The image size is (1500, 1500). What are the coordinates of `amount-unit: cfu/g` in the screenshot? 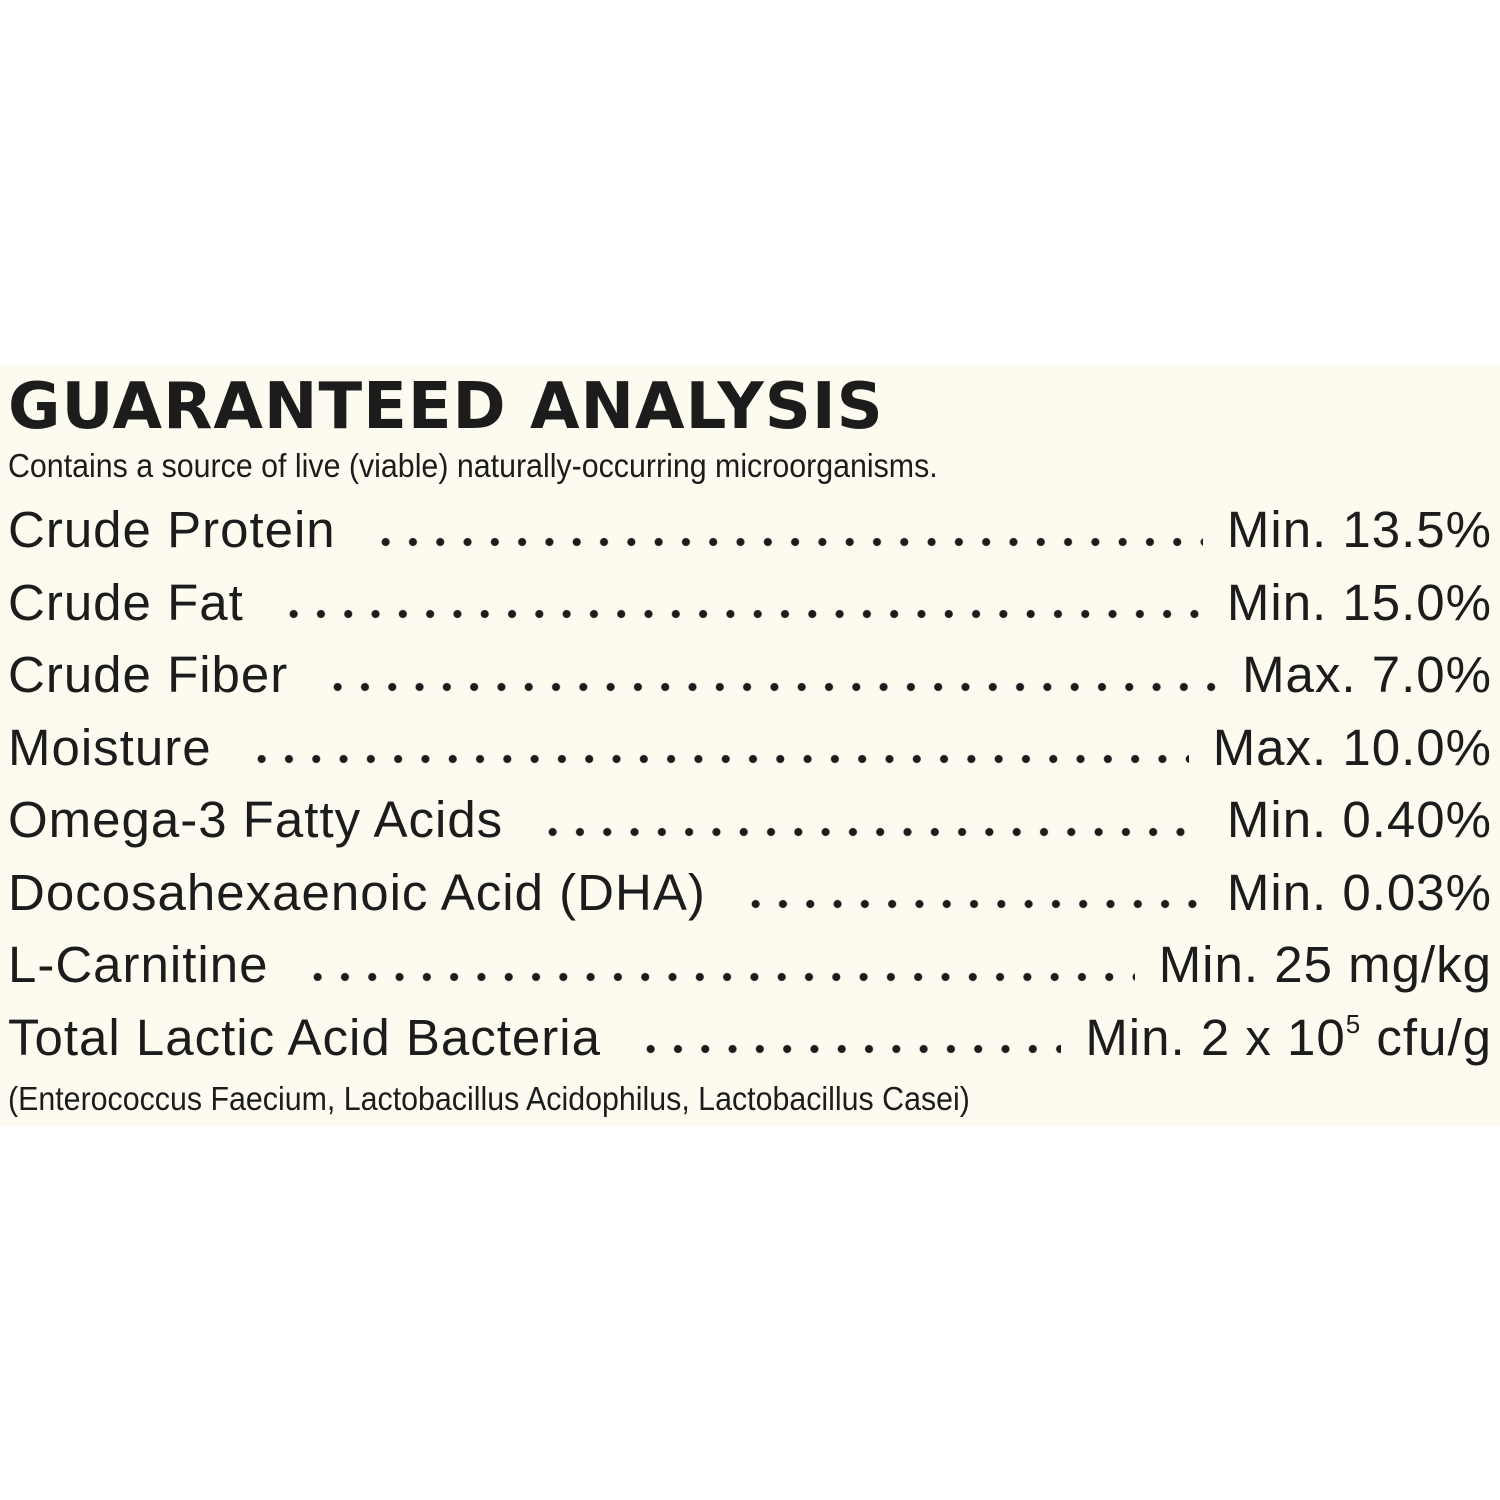 It's located at (1426, 1037).